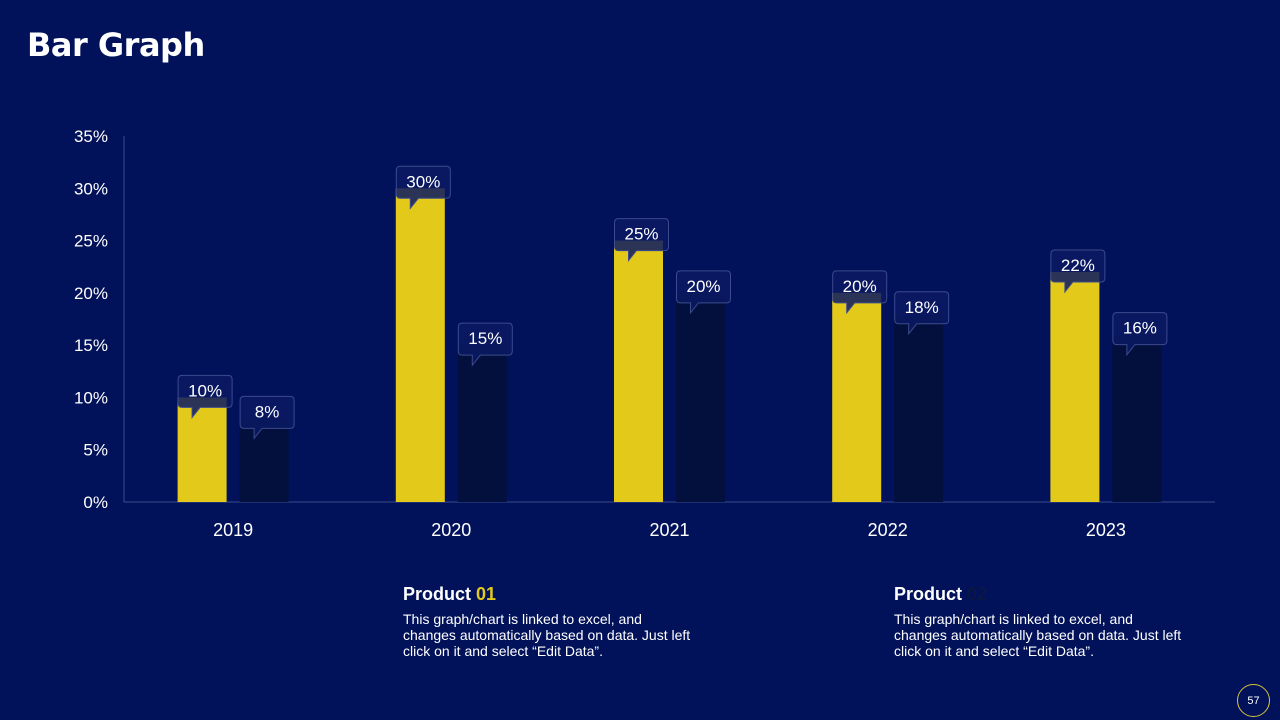  Describe the element at coordinates (95, 502) in the screenshot. I see `y-tick-label: 0%` at that location.